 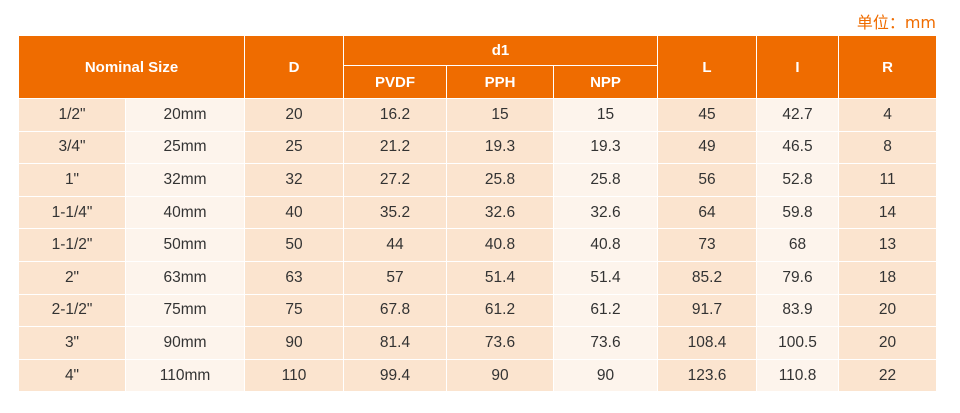 I want to click on table-cell: 57, so click(x=395, y=277).